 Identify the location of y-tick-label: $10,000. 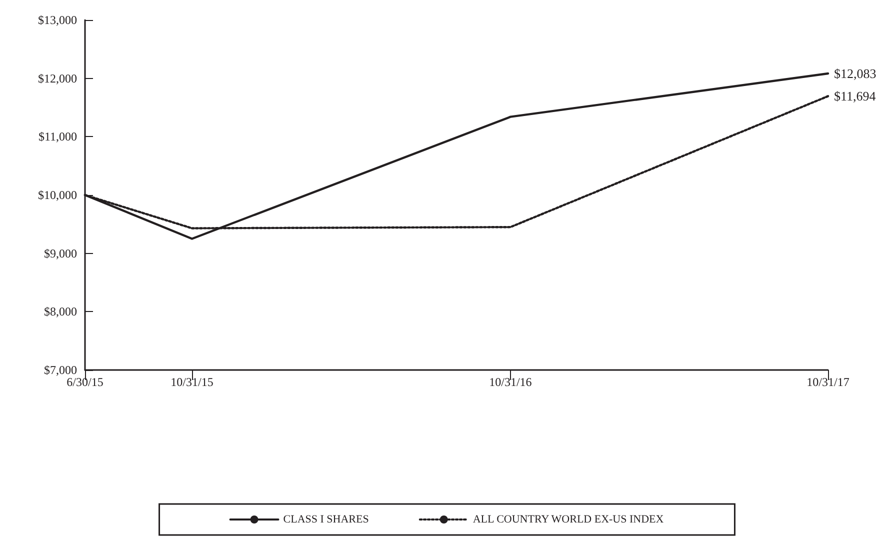
(57, 195).